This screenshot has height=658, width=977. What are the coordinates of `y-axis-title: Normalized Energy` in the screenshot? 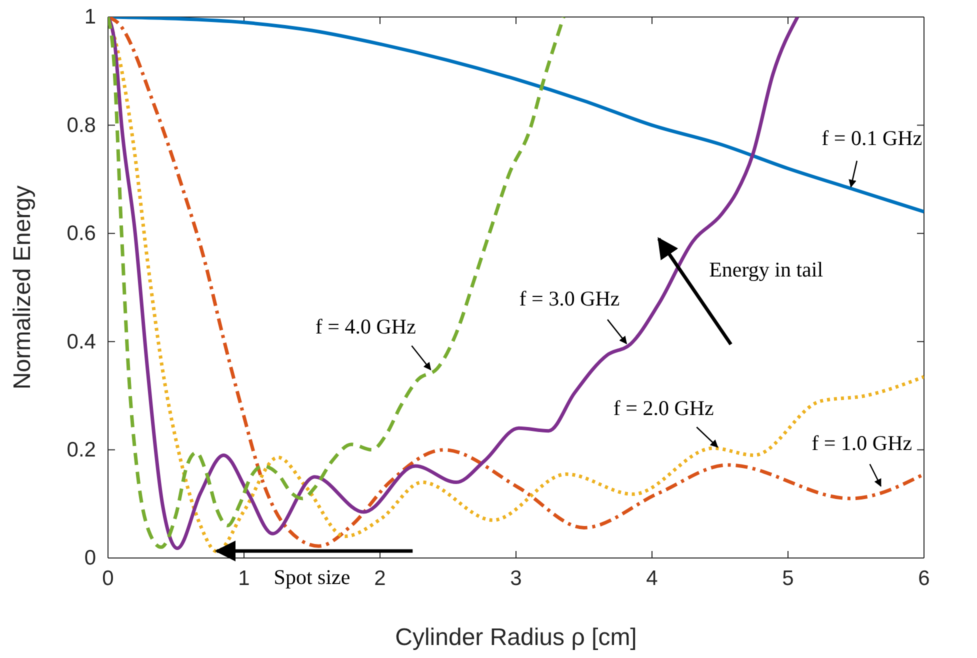 It's located at (22, 287).